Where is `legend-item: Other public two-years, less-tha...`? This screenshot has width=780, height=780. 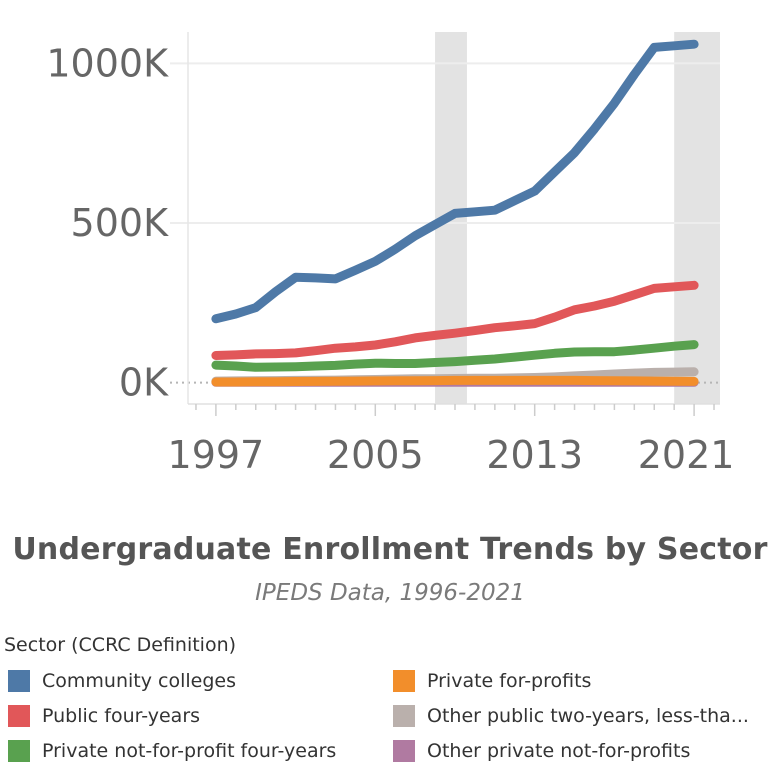
legend-item: Other public two-years, less-tha... is located at coordinates (571, 716).